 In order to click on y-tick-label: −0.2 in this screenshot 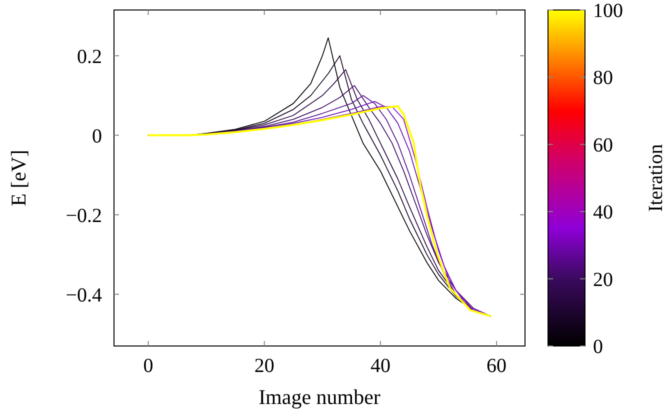, I will do `click(84, 215)`.